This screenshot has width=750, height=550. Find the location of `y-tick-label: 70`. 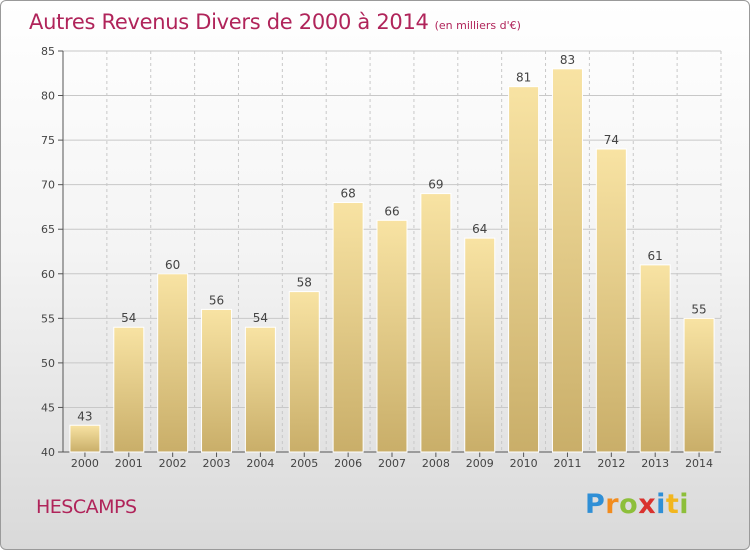

y-tick-label: 70 is located at coordinates (48, 185).